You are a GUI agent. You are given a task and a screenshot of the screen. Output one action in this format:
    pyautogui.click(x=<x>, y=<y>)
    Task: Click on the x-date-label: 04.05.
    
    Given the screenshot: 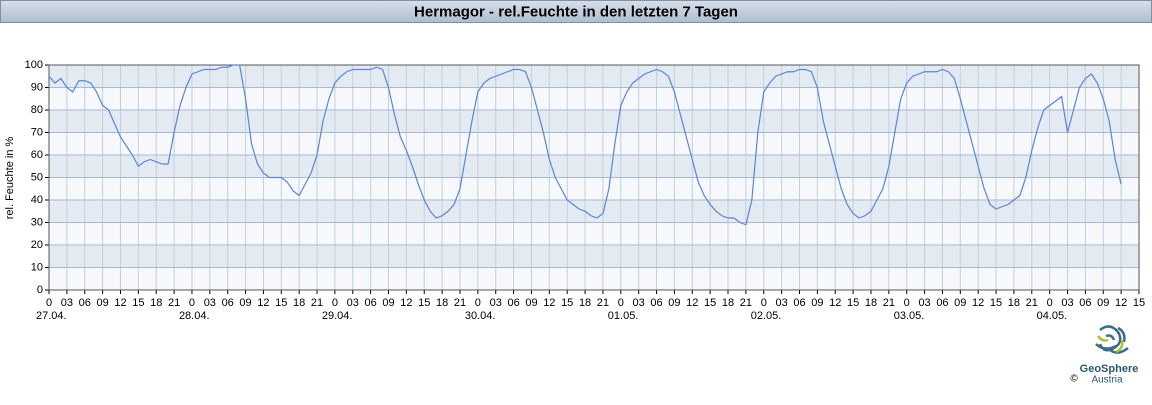 What is the action you would take?
    pyautogui.click(x=1052, y=316)
    